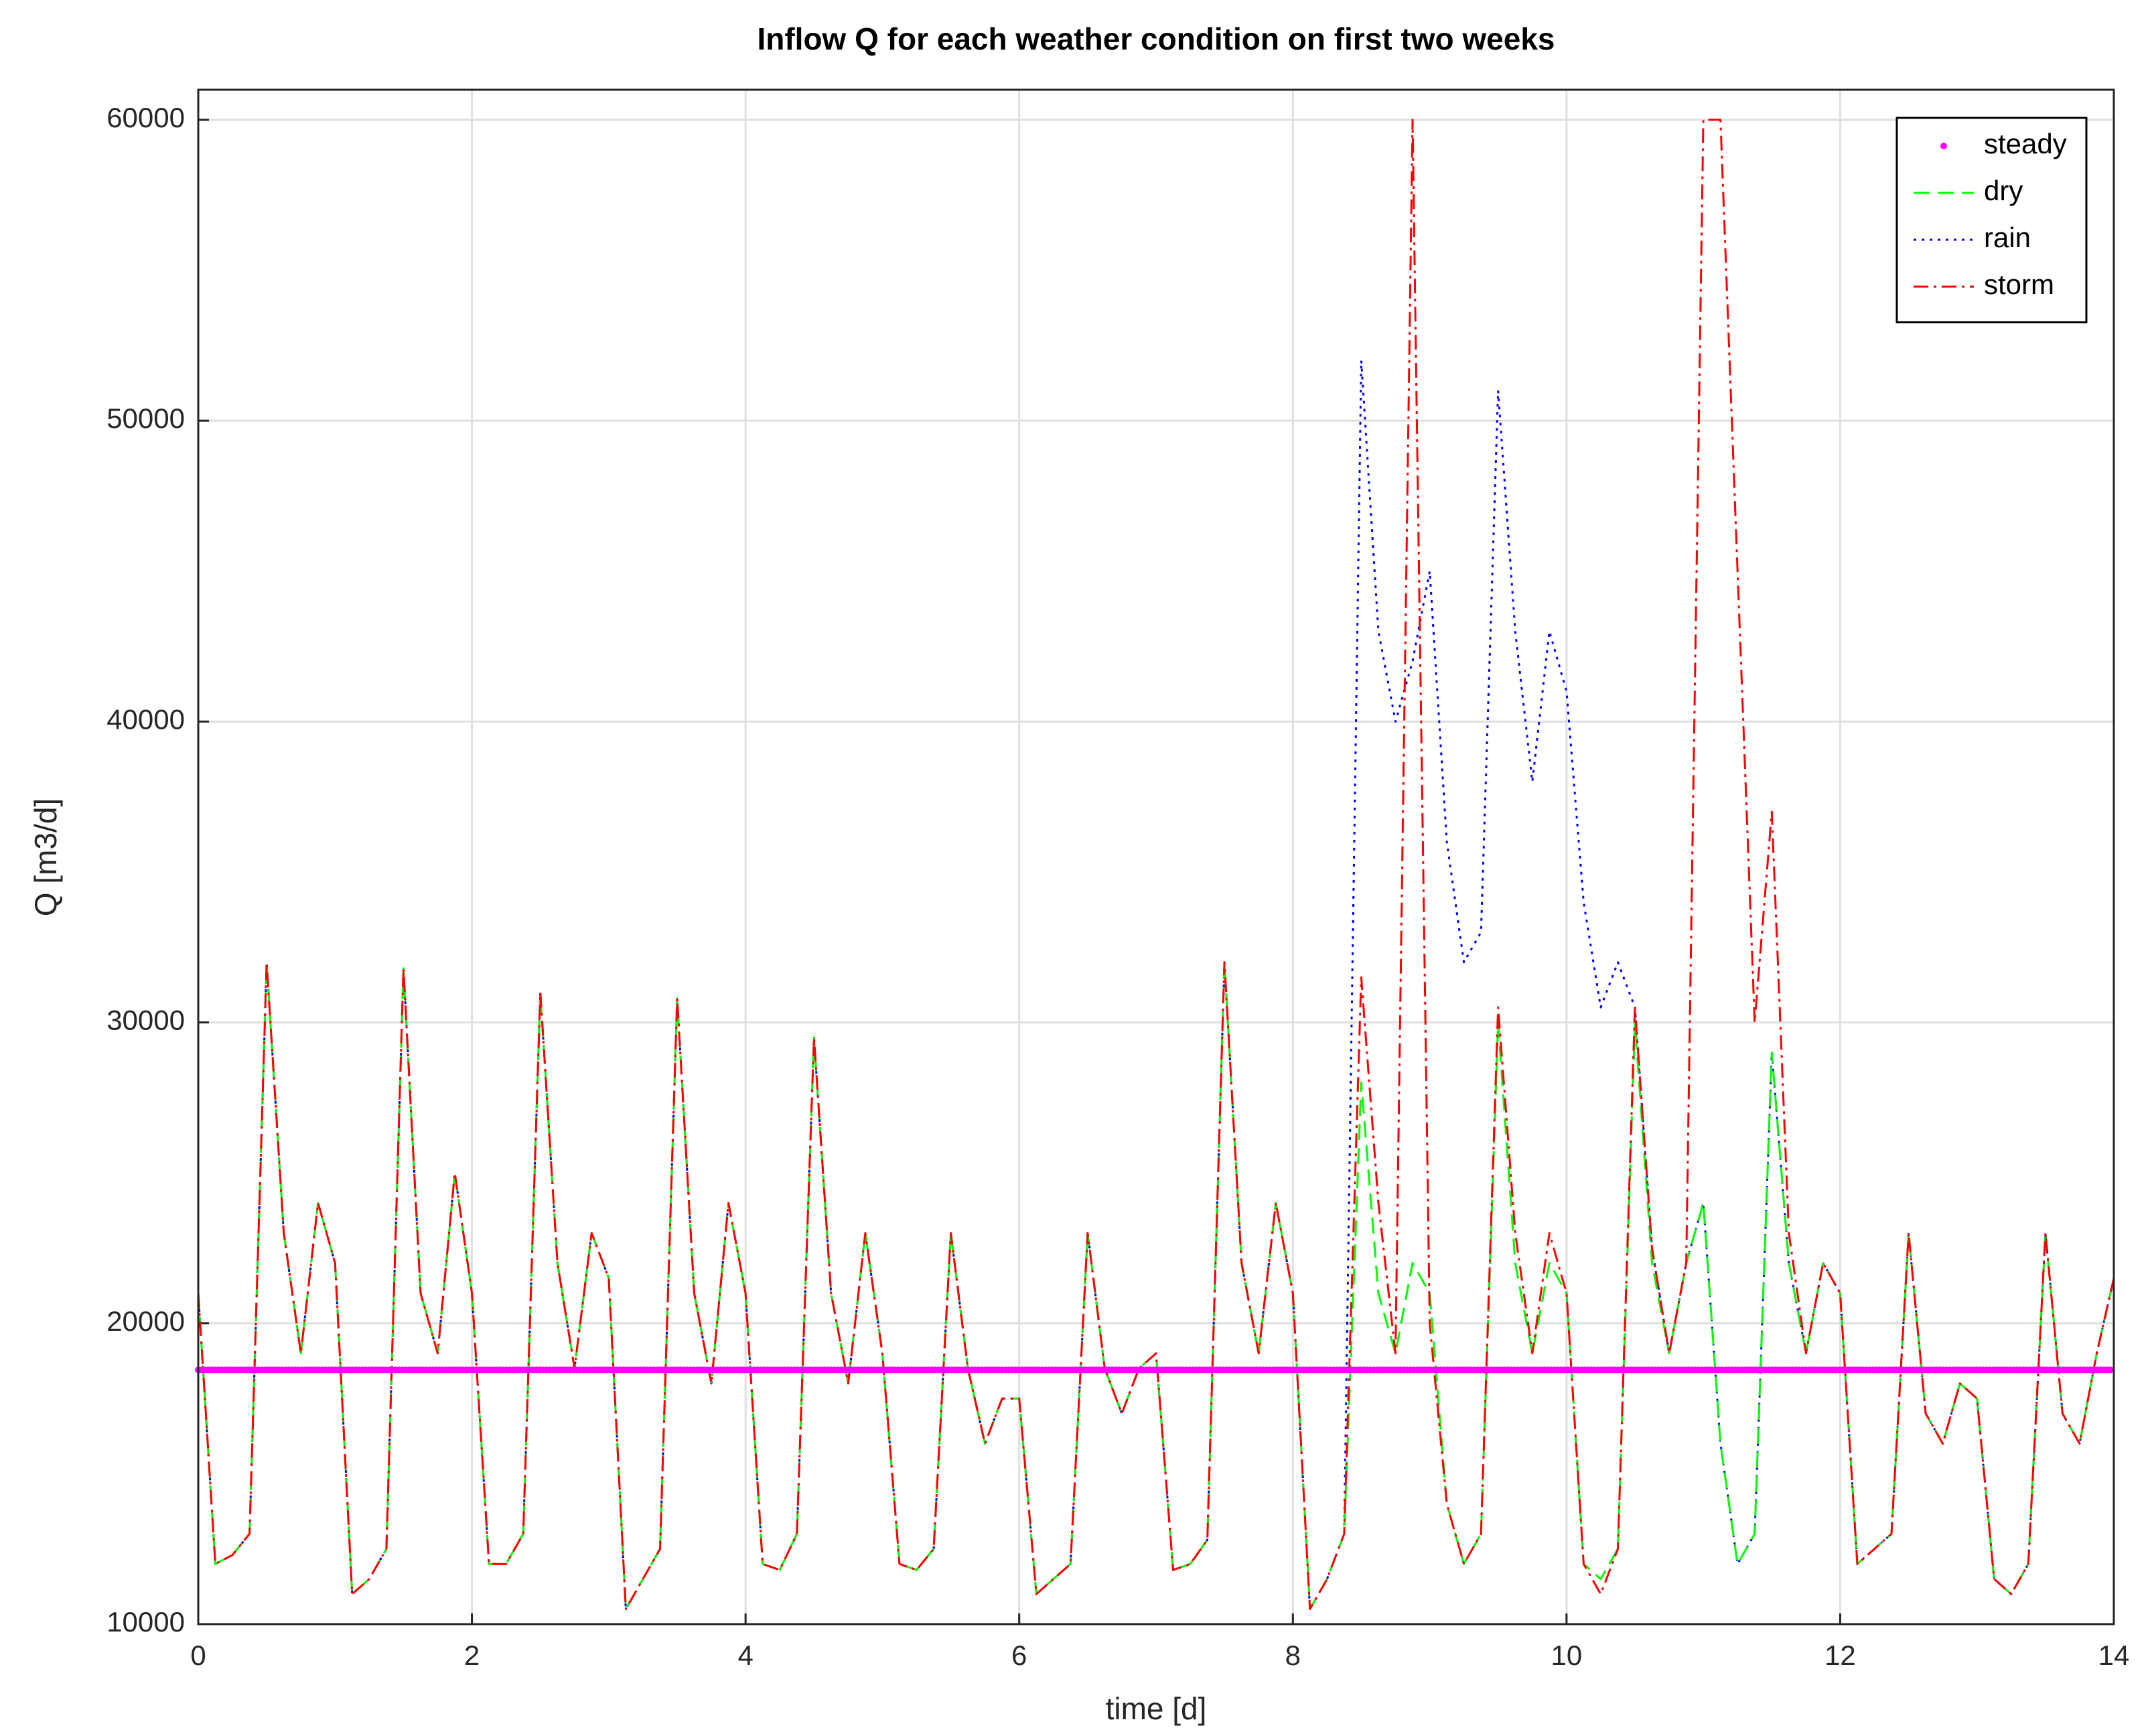 This screenshot has height=1736, width=2150. Describe the element at coordinates (2019, 284) in the screenshot. I see `legend-label: storm` at that location.